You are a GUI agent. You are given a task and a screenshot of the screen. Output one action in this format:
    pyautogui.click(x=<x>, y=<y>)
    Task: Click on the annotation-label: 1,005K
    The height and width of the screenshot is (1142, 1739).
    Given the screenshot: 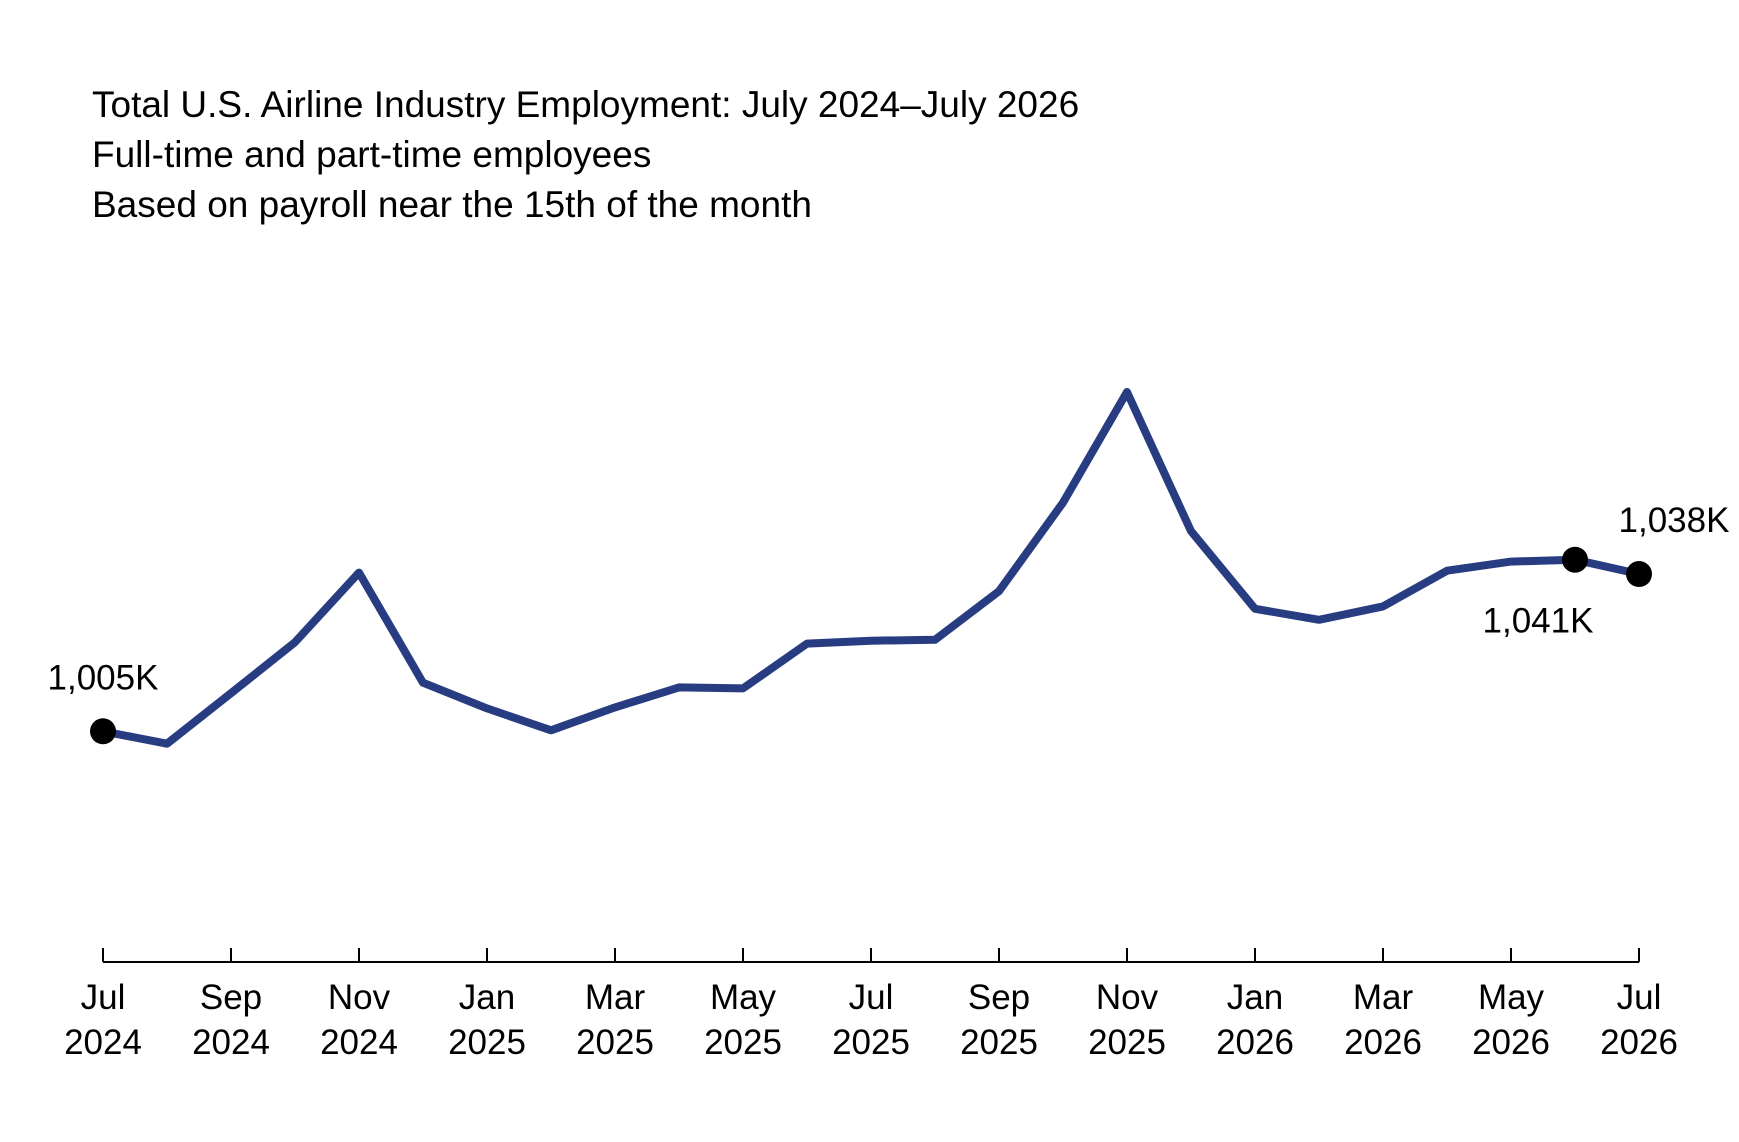 What is the action you would take?
    pyautogui.click(x=103, y=677)
    